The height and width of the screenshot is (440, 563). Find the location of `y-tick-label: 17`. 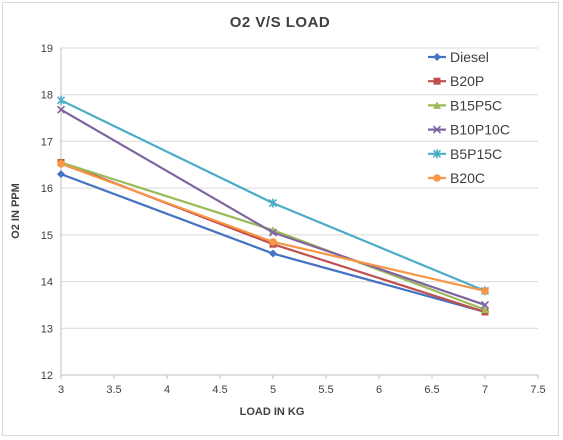

y-tick-label: 17 is located at coordinates (47, 142).